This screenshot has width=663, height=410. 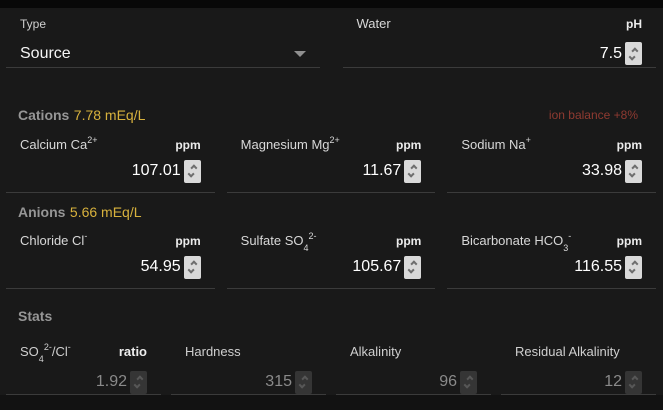 What do you see at coordinates (408, 145) in the screenshot?
I see `magnesium-unit-label: ppm` at bounding box center [408, 145].